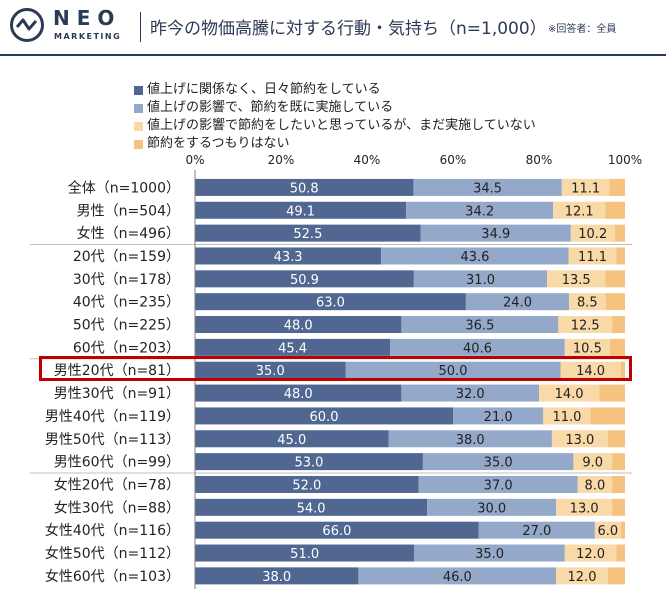  Describe the element at coordinates (569, 394) in the screenshot. I see `data-label: 14.0` at that location.